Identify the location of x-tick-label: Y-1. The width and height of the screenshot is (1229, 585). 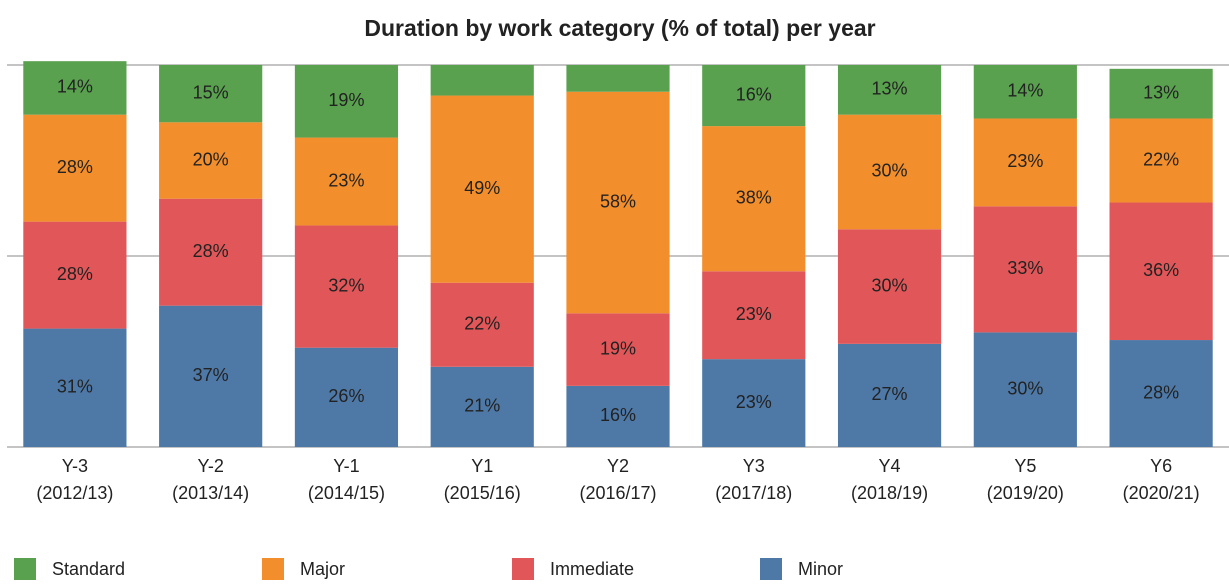
(346, 466).